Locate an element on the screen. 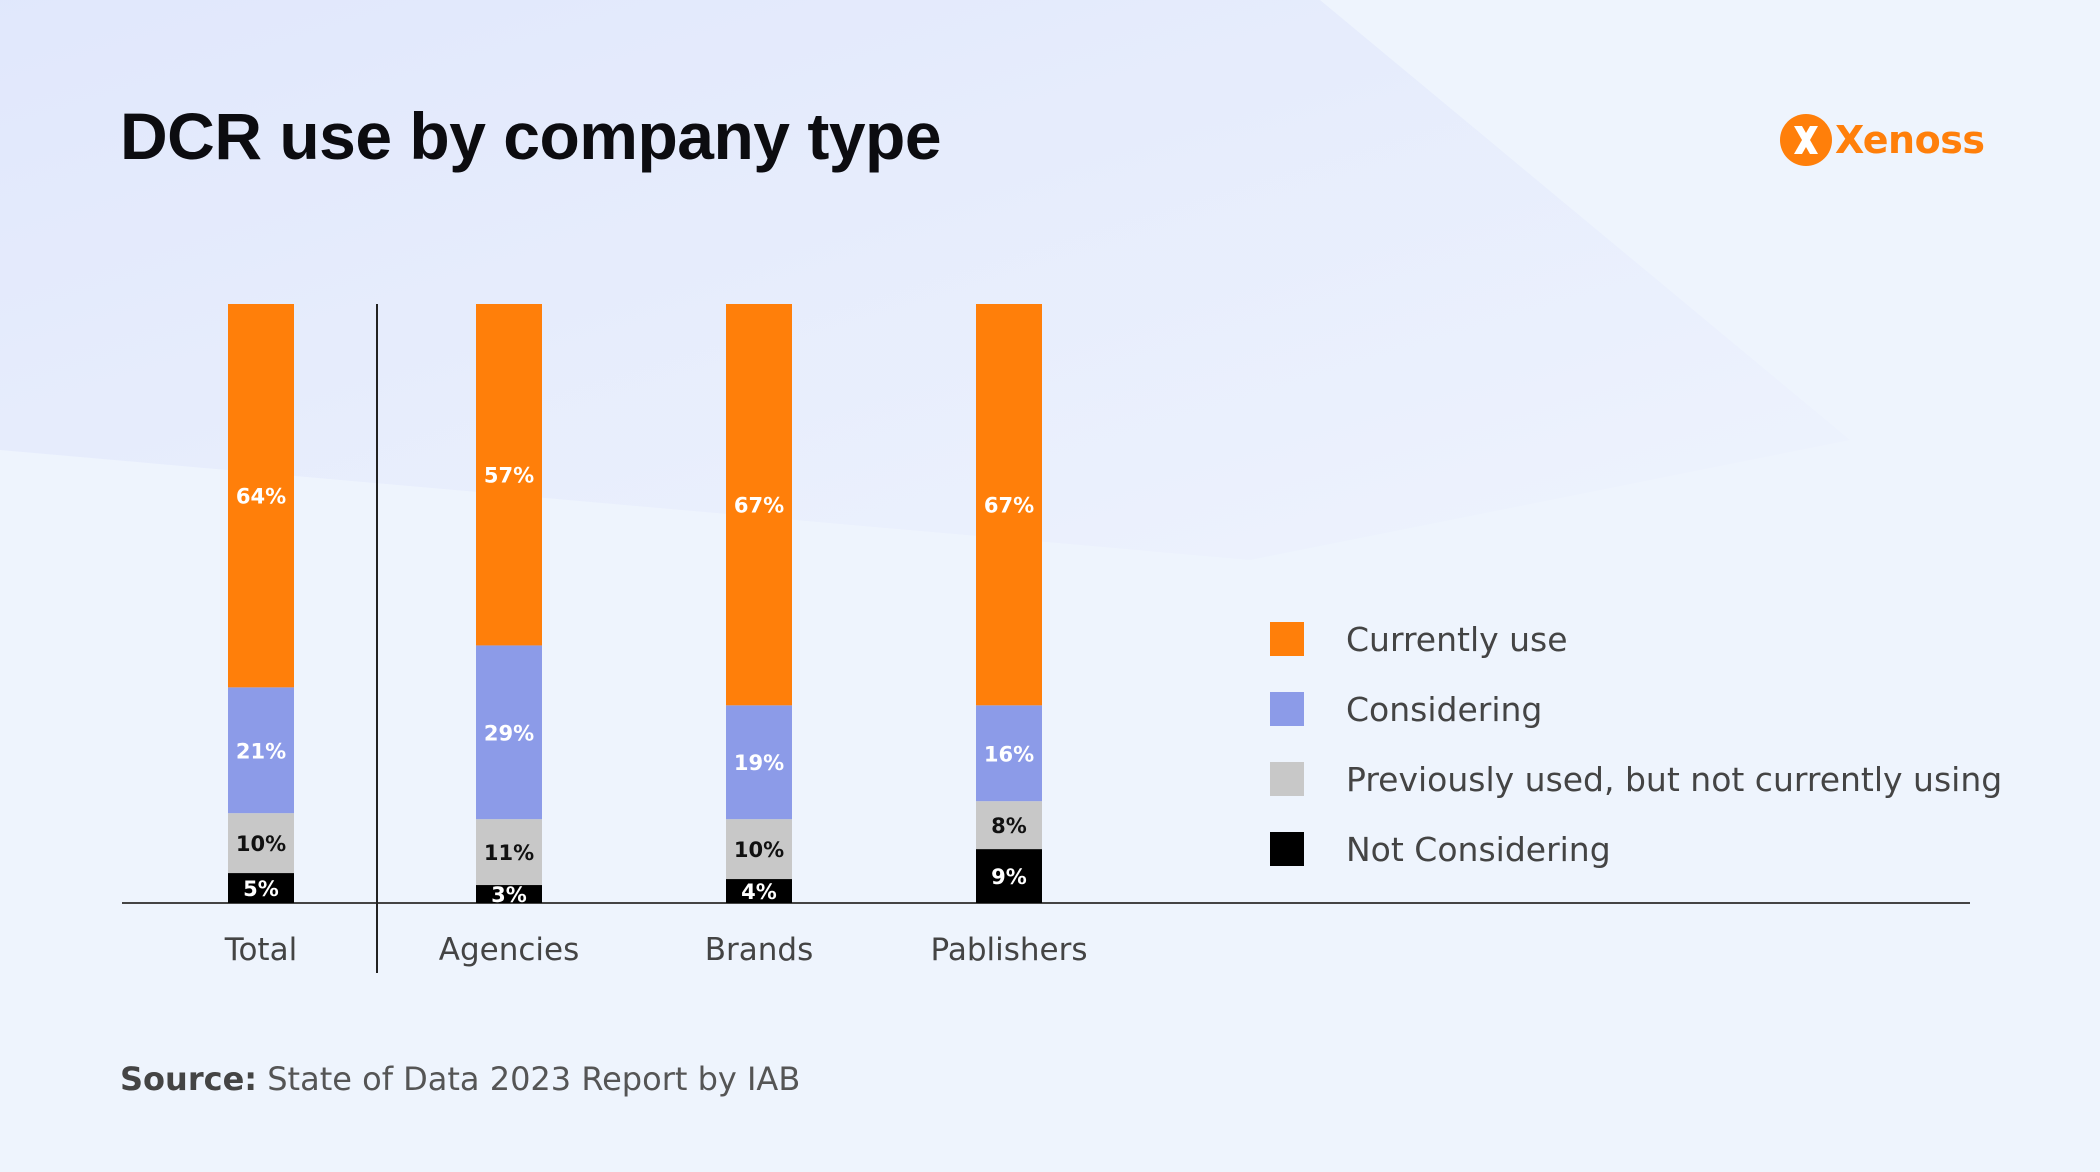  legend-swatch-previously-used is located at coordinates (1287, 779).